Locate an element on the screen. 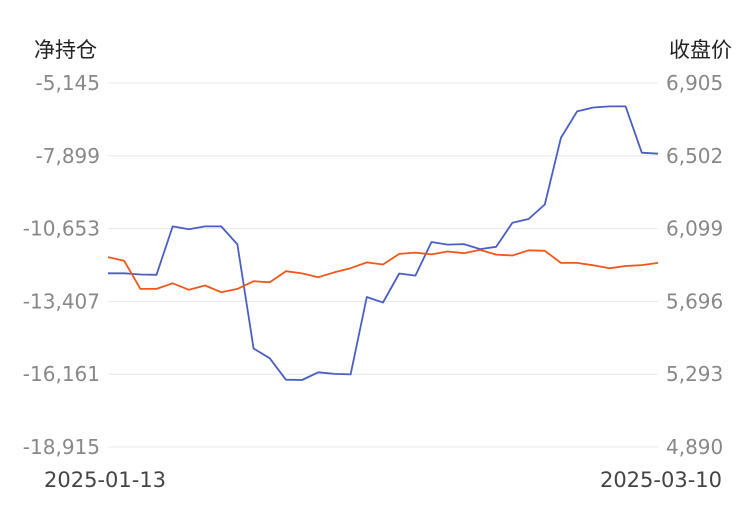 The height and width of the screenshot is (510, 750). left-tick-label: -16,161 is located at coordinates (61, 374).